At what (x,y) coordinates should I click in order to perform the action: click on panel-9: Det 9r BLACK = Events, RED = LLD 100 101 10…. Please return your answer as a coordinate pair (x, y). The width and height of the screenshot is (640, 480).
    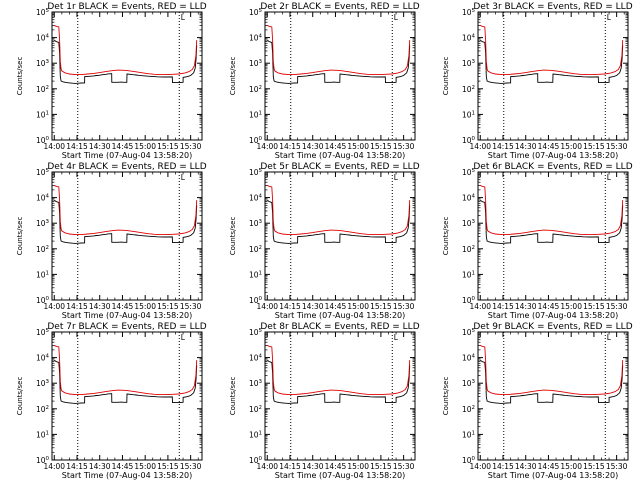
    Looking at the image, I should click on (537, 401).